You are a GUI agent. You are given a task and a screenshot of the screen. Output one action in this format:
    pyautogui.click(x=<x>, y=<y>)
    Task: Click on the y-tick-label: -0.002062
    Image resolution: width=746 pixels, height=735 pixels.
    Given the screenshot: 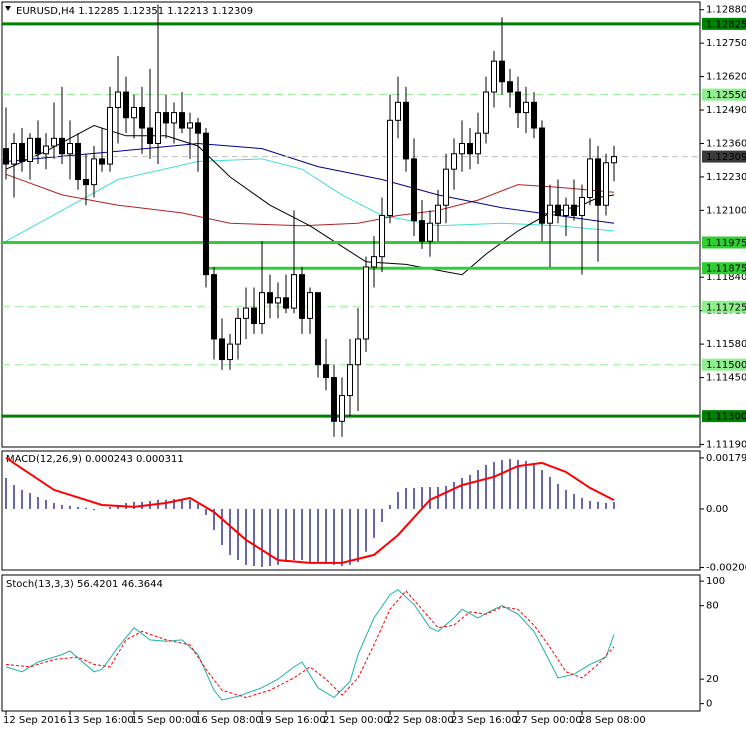 What is the action you would take?
    pyautogui.click(x=726, y=568)
    